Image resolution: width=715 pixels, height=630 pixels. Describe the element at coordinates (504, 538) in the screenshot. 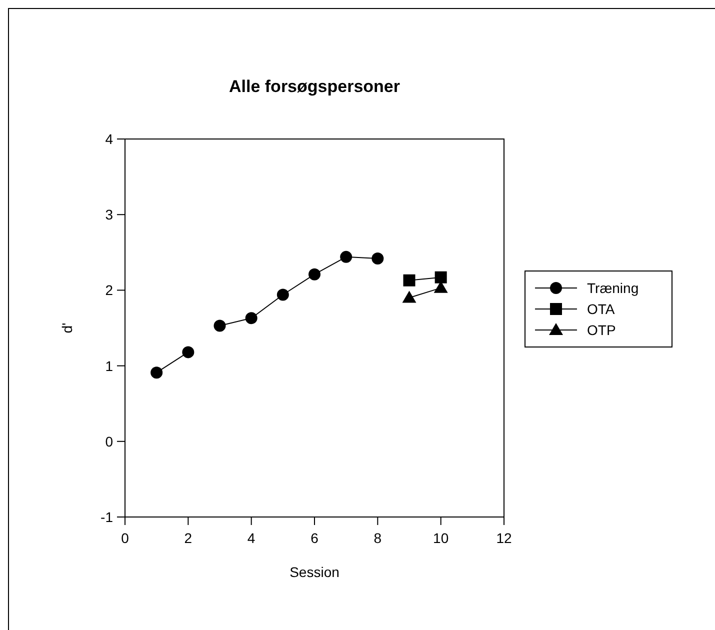

I see `x-tick-label: 12` at that location.